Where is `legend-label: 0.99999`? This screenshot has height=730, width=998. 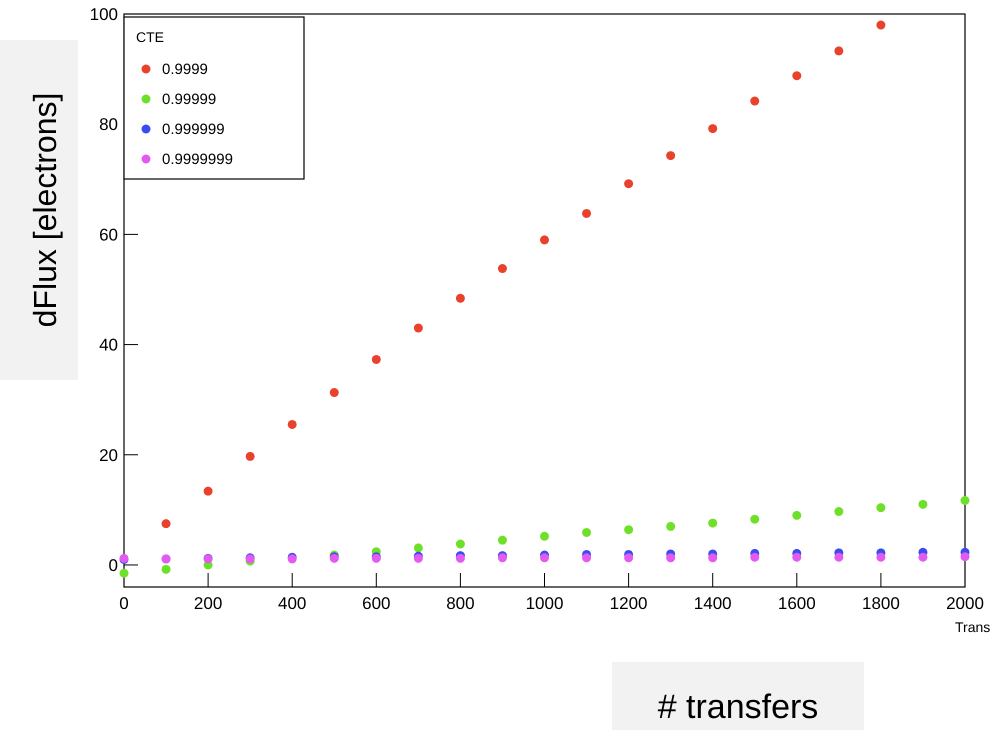 legend-label: 0.99999 is located at coordinates (189, 99).